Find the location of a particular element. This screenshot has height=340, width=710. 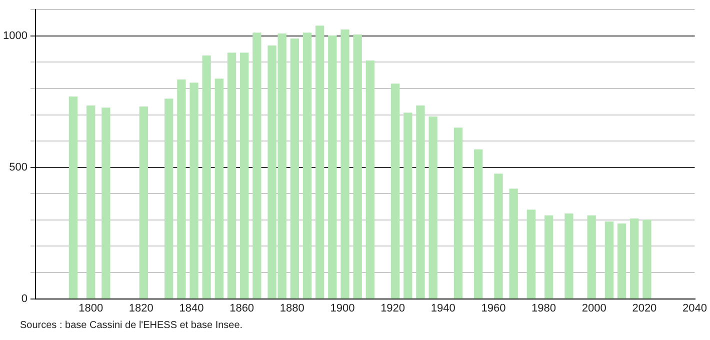

x-tick-label: 1980 is located at coordinates (544, 308).